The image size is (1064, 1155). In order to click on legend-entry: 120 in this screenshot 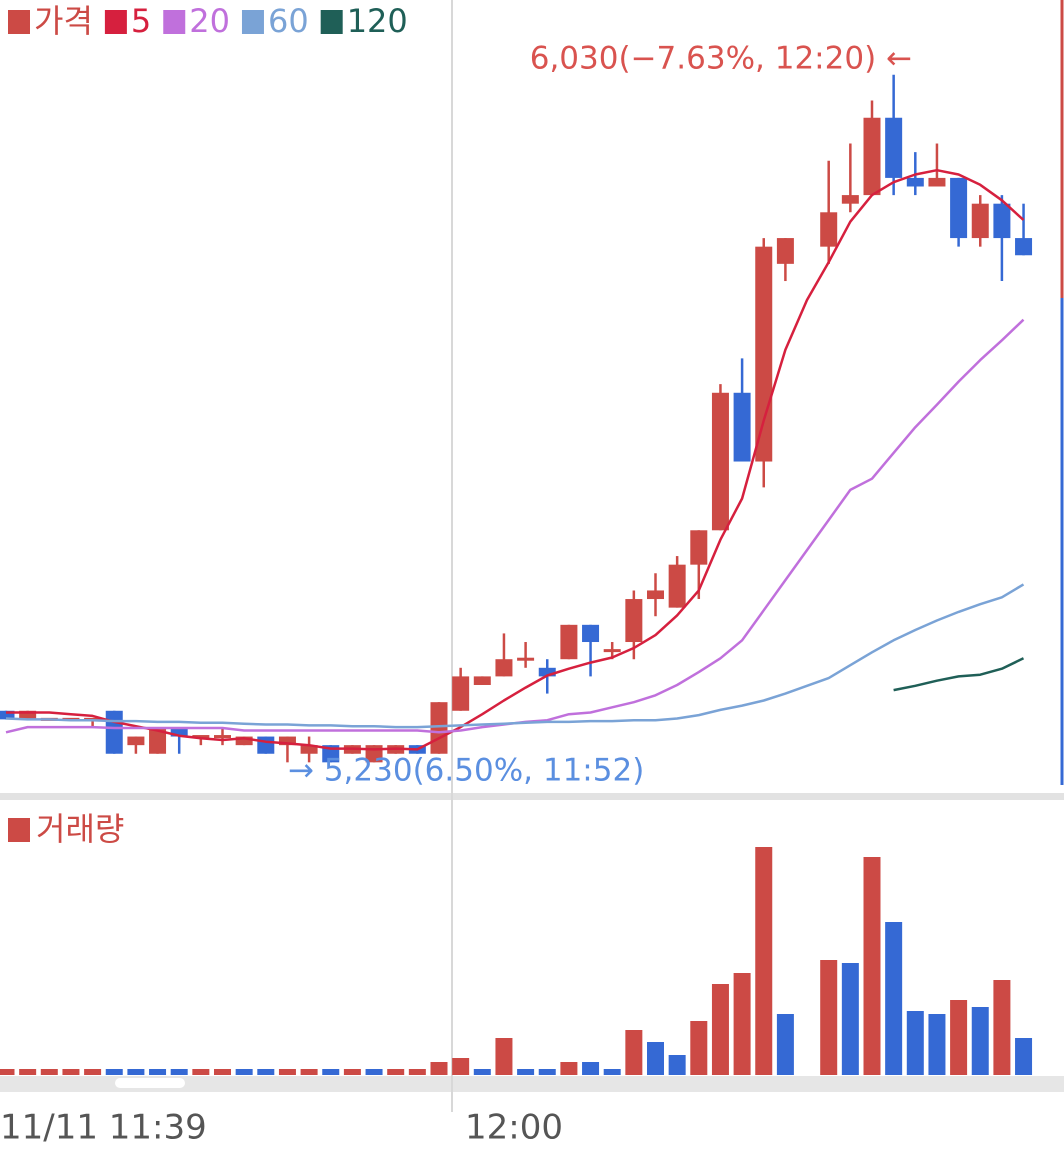, I will do `click(377, 21)`.